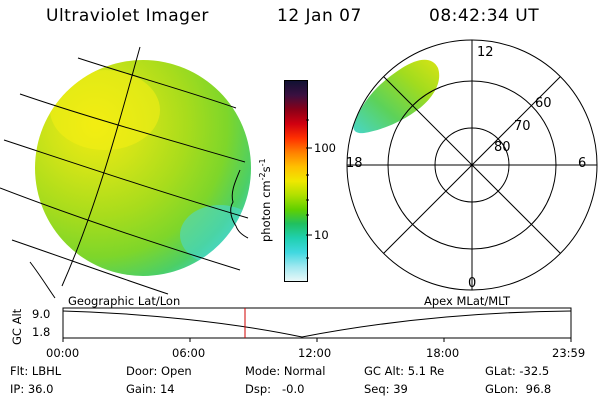 Image resolution: width=600 pixels, height=400 pixels. I want to click on auroral-oval, so click(396, 96).